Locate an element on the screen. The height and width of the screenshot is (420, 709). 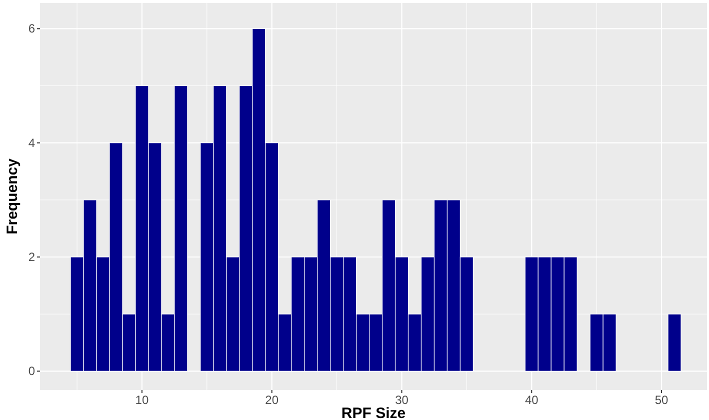
x-tick-label: 40 is located at coordinates (531, 400).